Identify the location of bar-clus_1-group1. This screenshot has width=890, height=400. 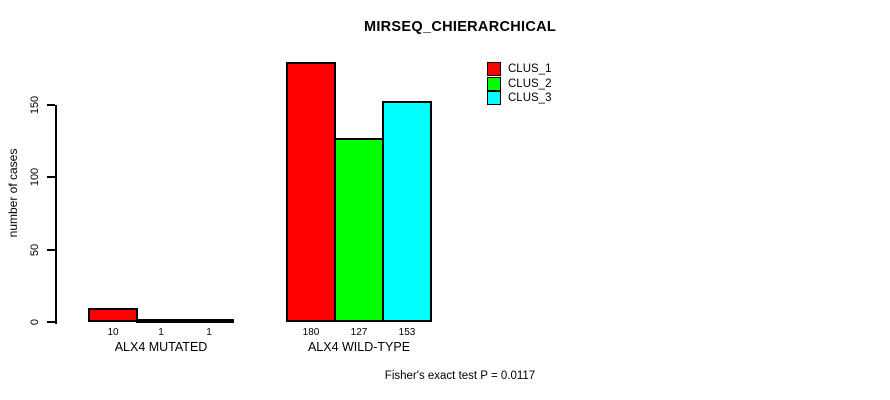
(113, 314).